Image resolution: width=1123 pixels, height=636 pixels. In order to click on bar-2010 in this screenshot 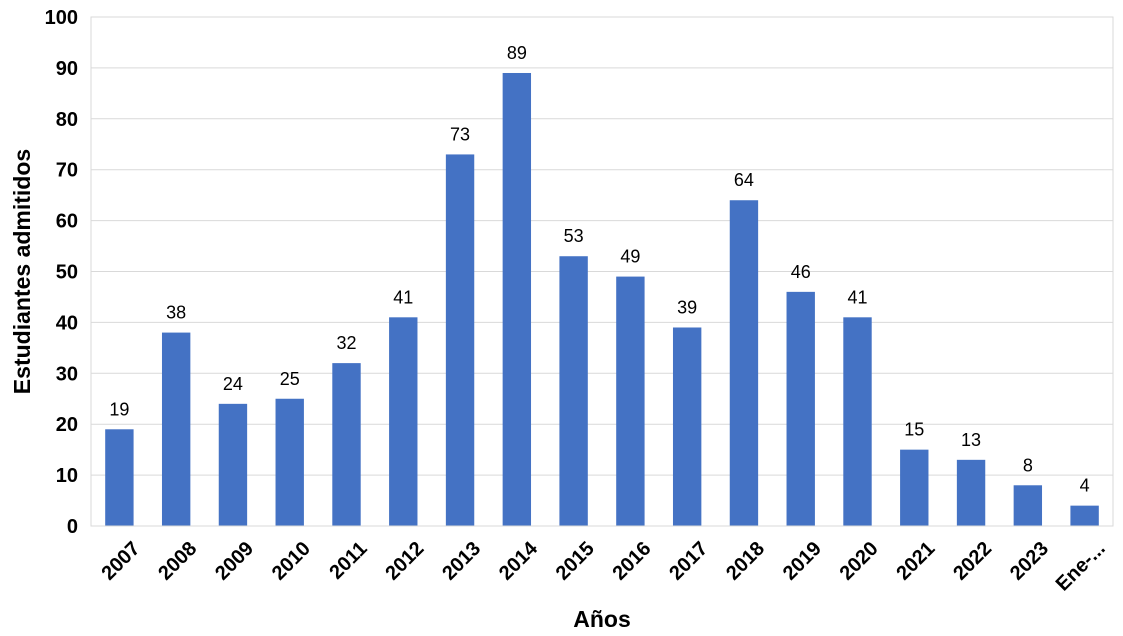, I will do `click(289, 462)`.